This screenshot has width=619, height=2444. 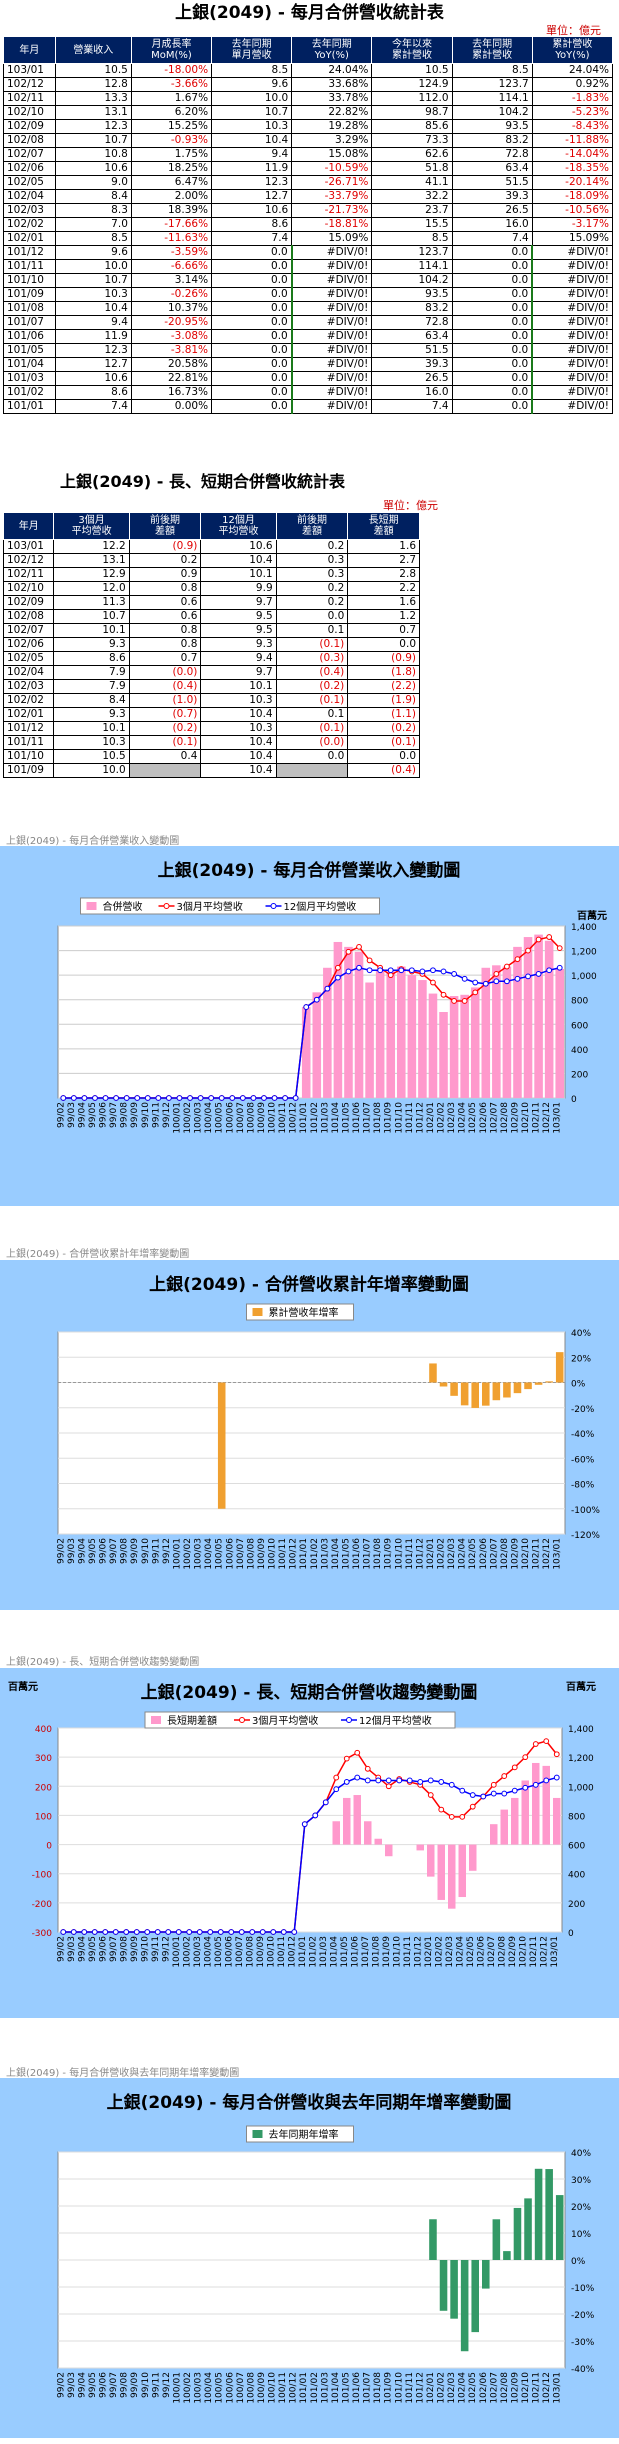 What do you see at coordinates (442, 1554) in the screenshot?
I see `x-tick-label: 102/02` at bounding box center [442, 1554].